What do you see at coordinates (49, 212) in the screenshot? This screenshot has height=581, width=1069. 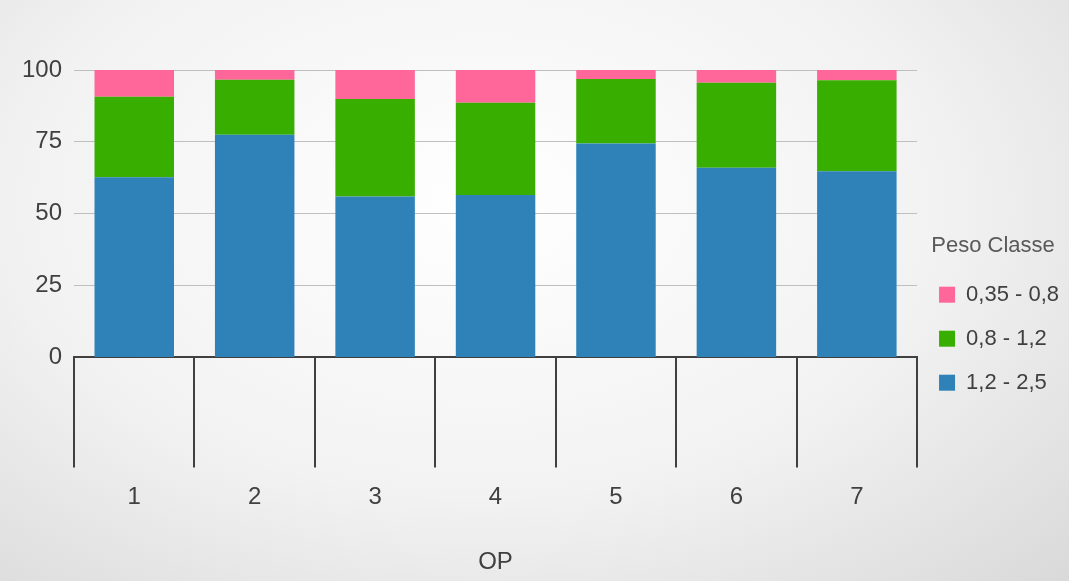 I see `y-tick-label: 50` at bounding box center [49, 212].